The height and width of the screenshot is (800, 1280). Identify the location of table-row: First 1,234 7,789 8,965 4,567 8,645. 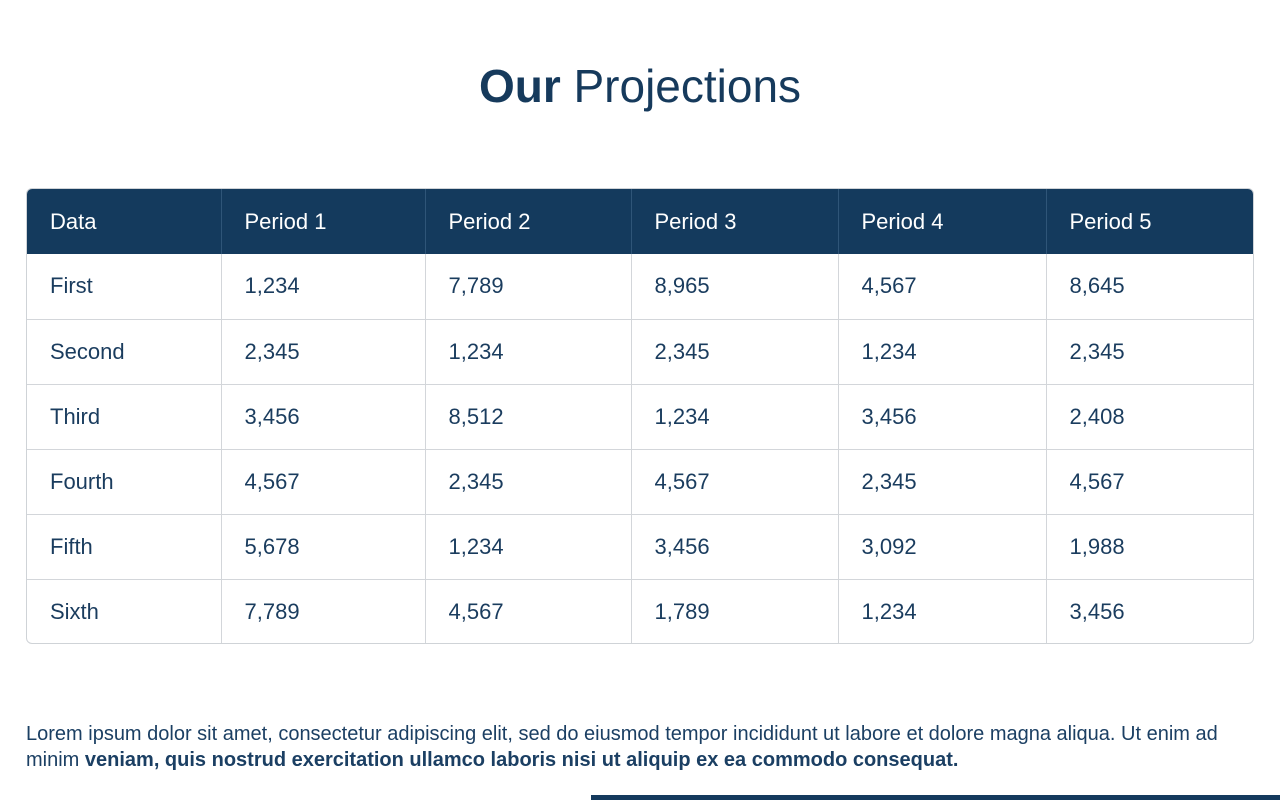
(640, 287).